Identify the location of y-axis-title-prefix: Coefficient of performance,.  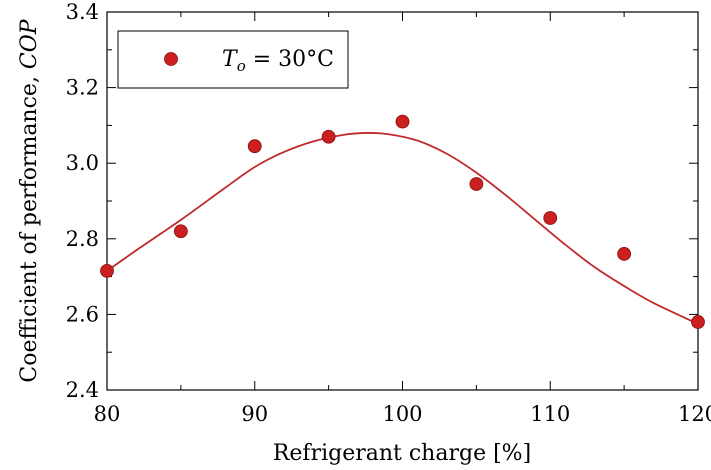
(29, 226).